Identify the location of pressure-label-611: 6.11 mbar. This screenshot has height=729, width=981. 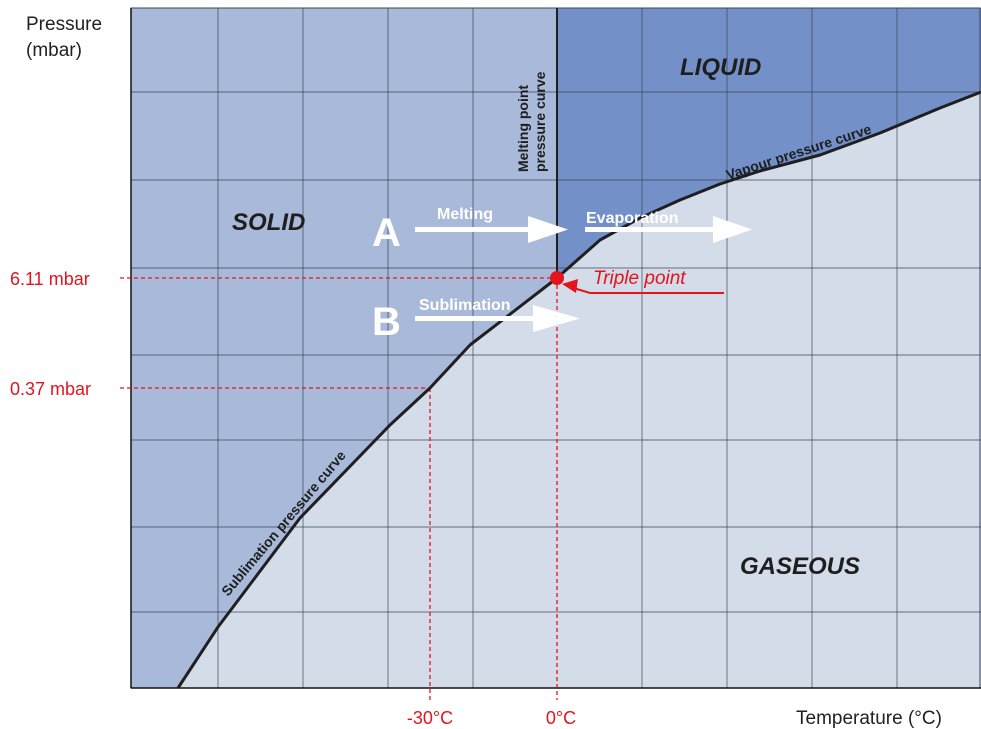
(50, 279).